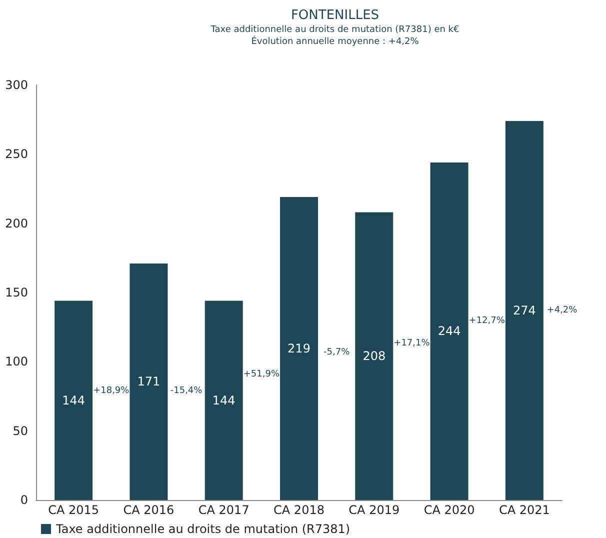  Describe the element at coordinates (524, 510) in the screenshot. I see `x-tick-label: CA 2021` at that location.